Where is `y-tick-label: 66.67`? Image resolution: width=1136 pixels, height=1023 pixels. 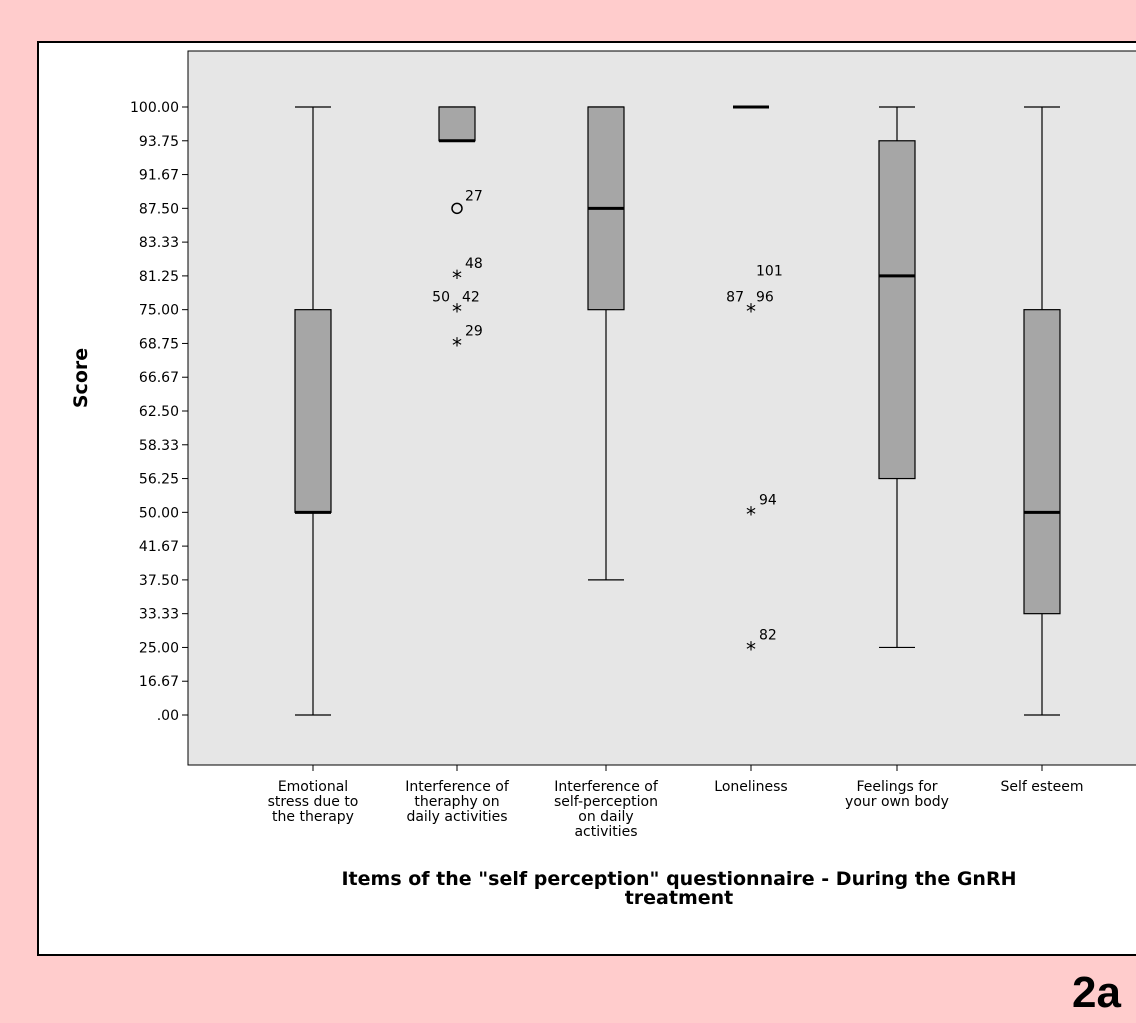
y-tick-label: 66.67 is located at coordinates (159, 378).